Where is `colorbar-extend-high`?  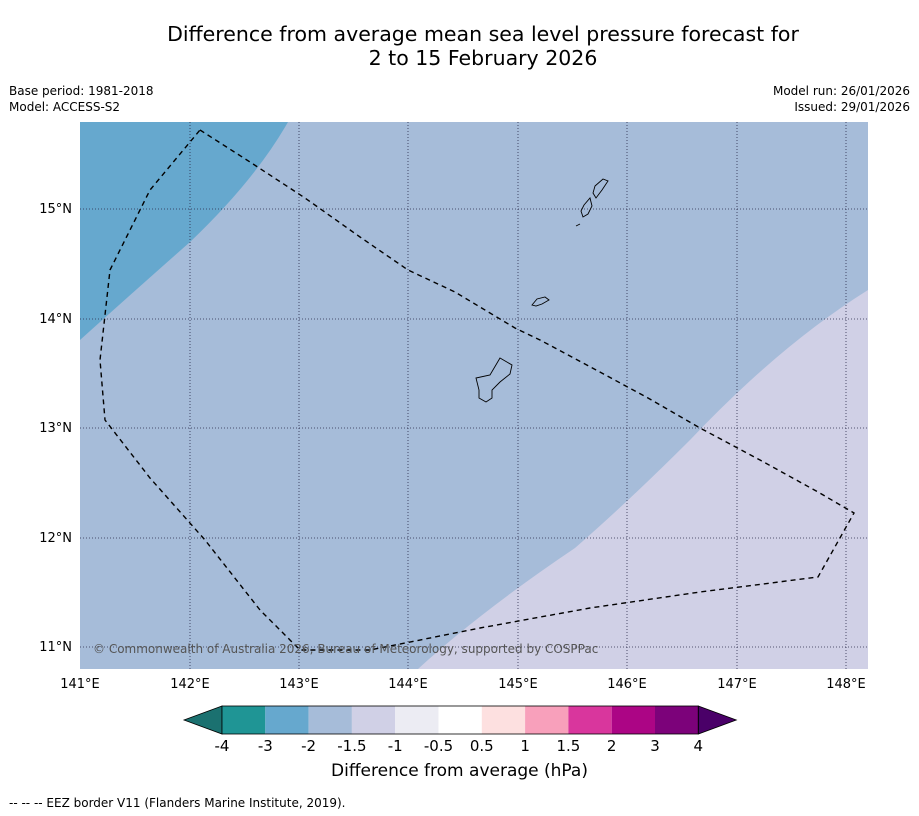
colorbar-extend-high is located at coordinates (717, 720).